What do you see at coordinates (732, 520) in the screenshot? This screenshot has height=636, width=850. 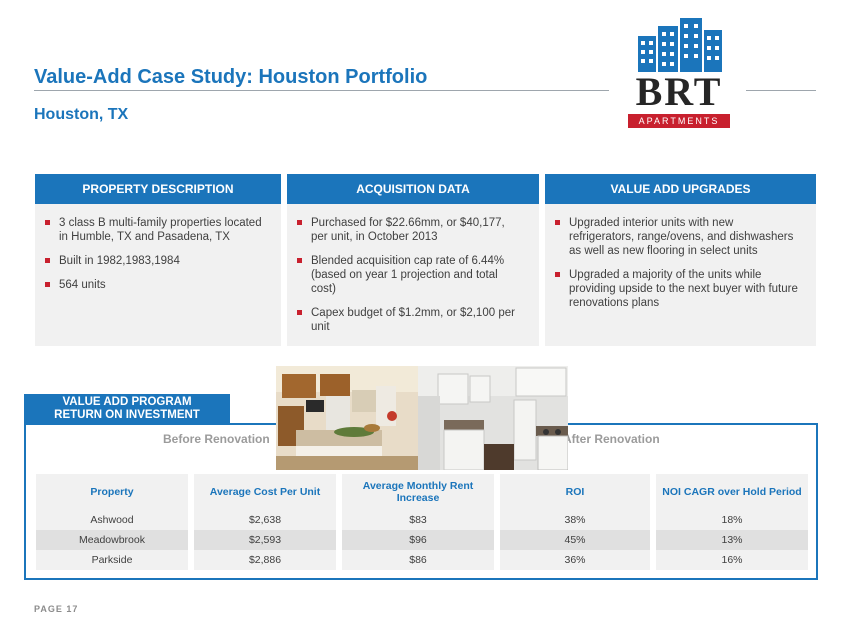 I see `table-cell: 18%` at bounding box center [732, 520].